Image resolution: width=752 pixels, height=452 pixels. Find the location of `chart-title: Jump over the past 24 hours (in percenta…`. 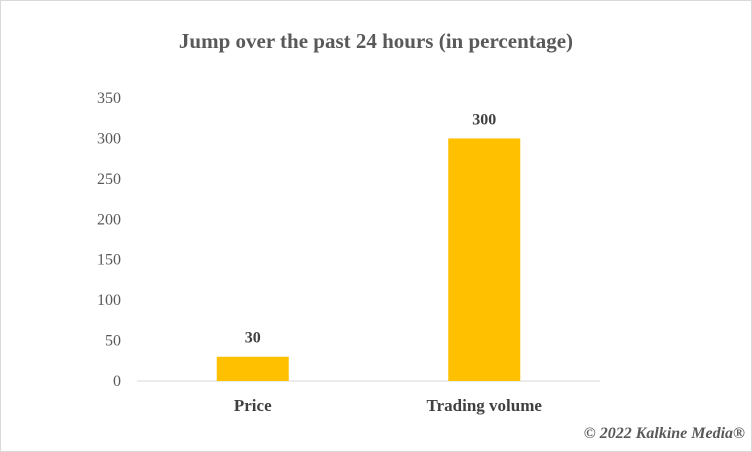

chart-title: Jump over the past 24 hours (in percenta… is located at coordinates (376, 41).